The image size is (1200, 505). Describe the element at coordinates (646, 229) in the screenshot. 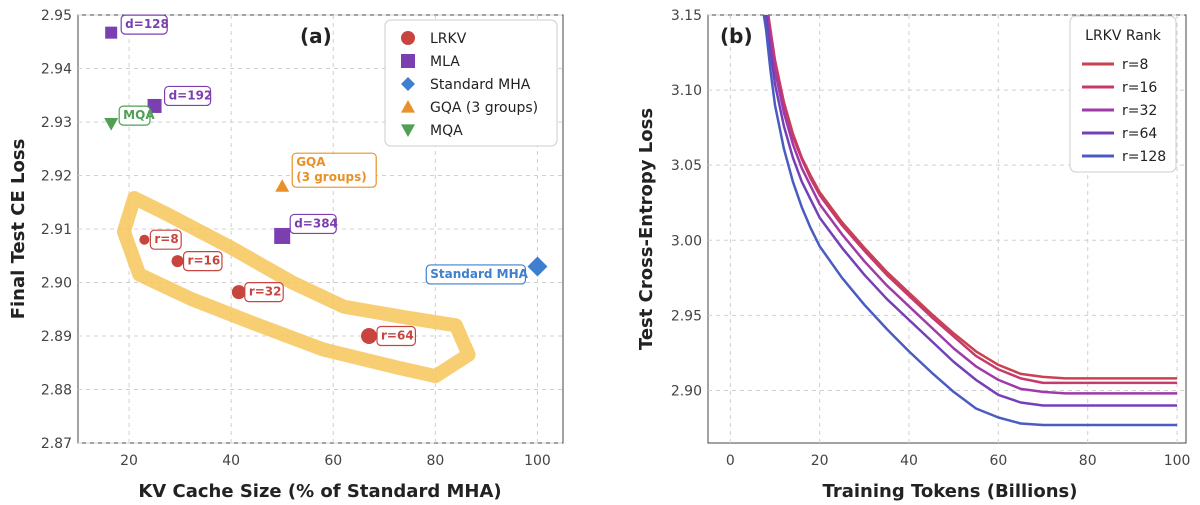

I see `panel-b-y-axis-label: Test Cross-Entropy Loss` at that location.